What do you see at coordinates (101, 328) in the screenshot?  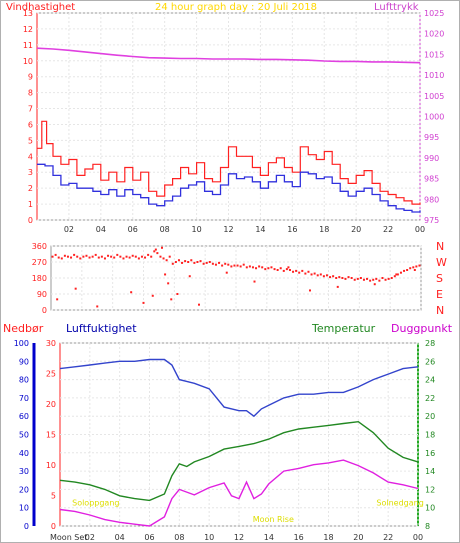 I see `legend-humidity: Luftfuktighet` at bounding box center [101, 328].